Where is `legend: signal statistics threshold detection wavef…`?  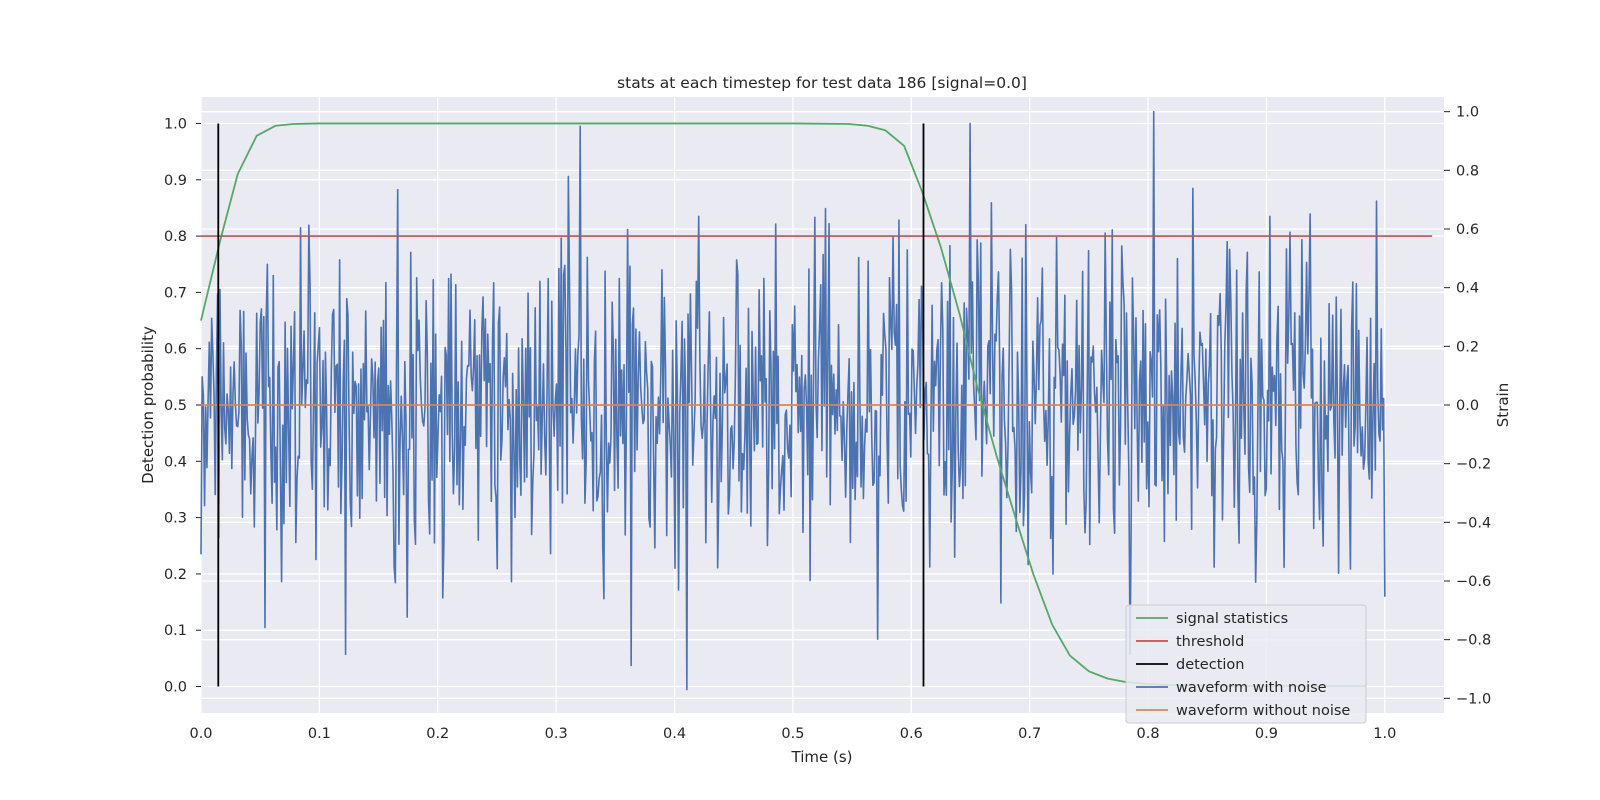 legend: signal statistics threshold detection wavef… is located at coordinates (1246, 664).